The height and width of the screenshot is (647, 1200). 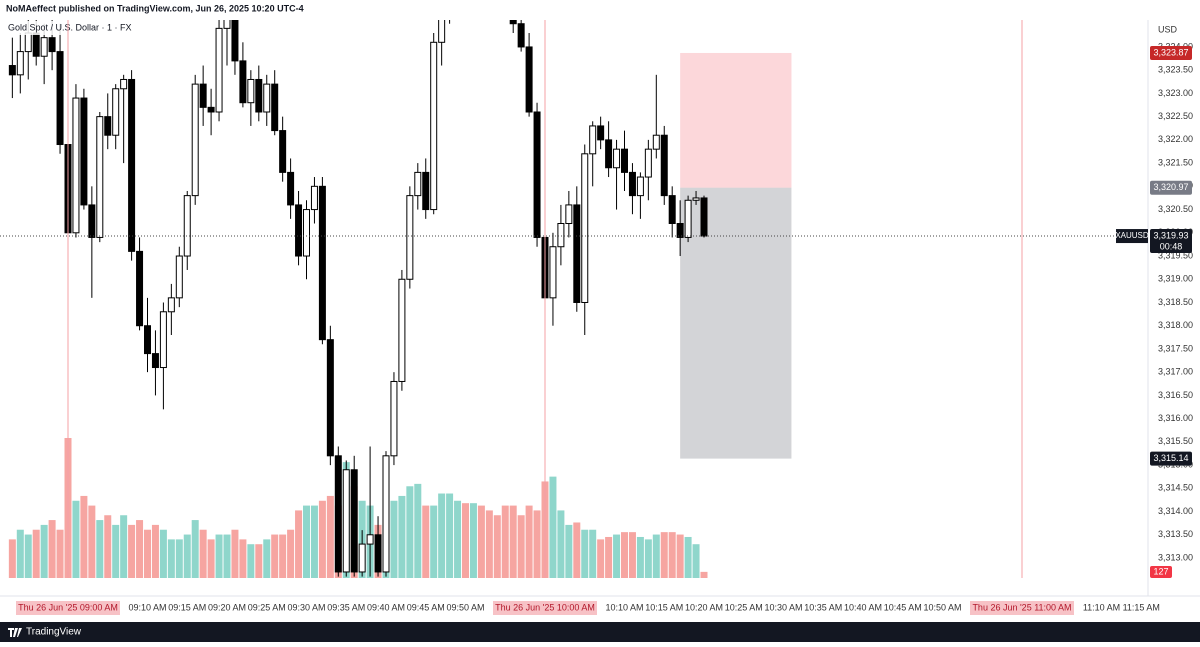 What do you see at coordinates (147, 607) in the screenshot?
I see `x-tick-label: 09:10 AM` at bounding box center [147, 607].